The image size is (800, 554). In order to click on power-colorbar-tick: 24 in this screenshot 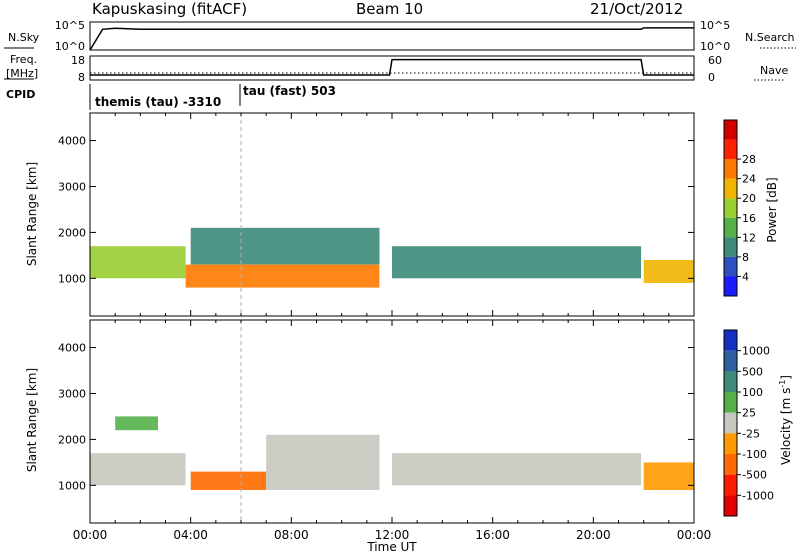, I will do `click(749, 179)`.